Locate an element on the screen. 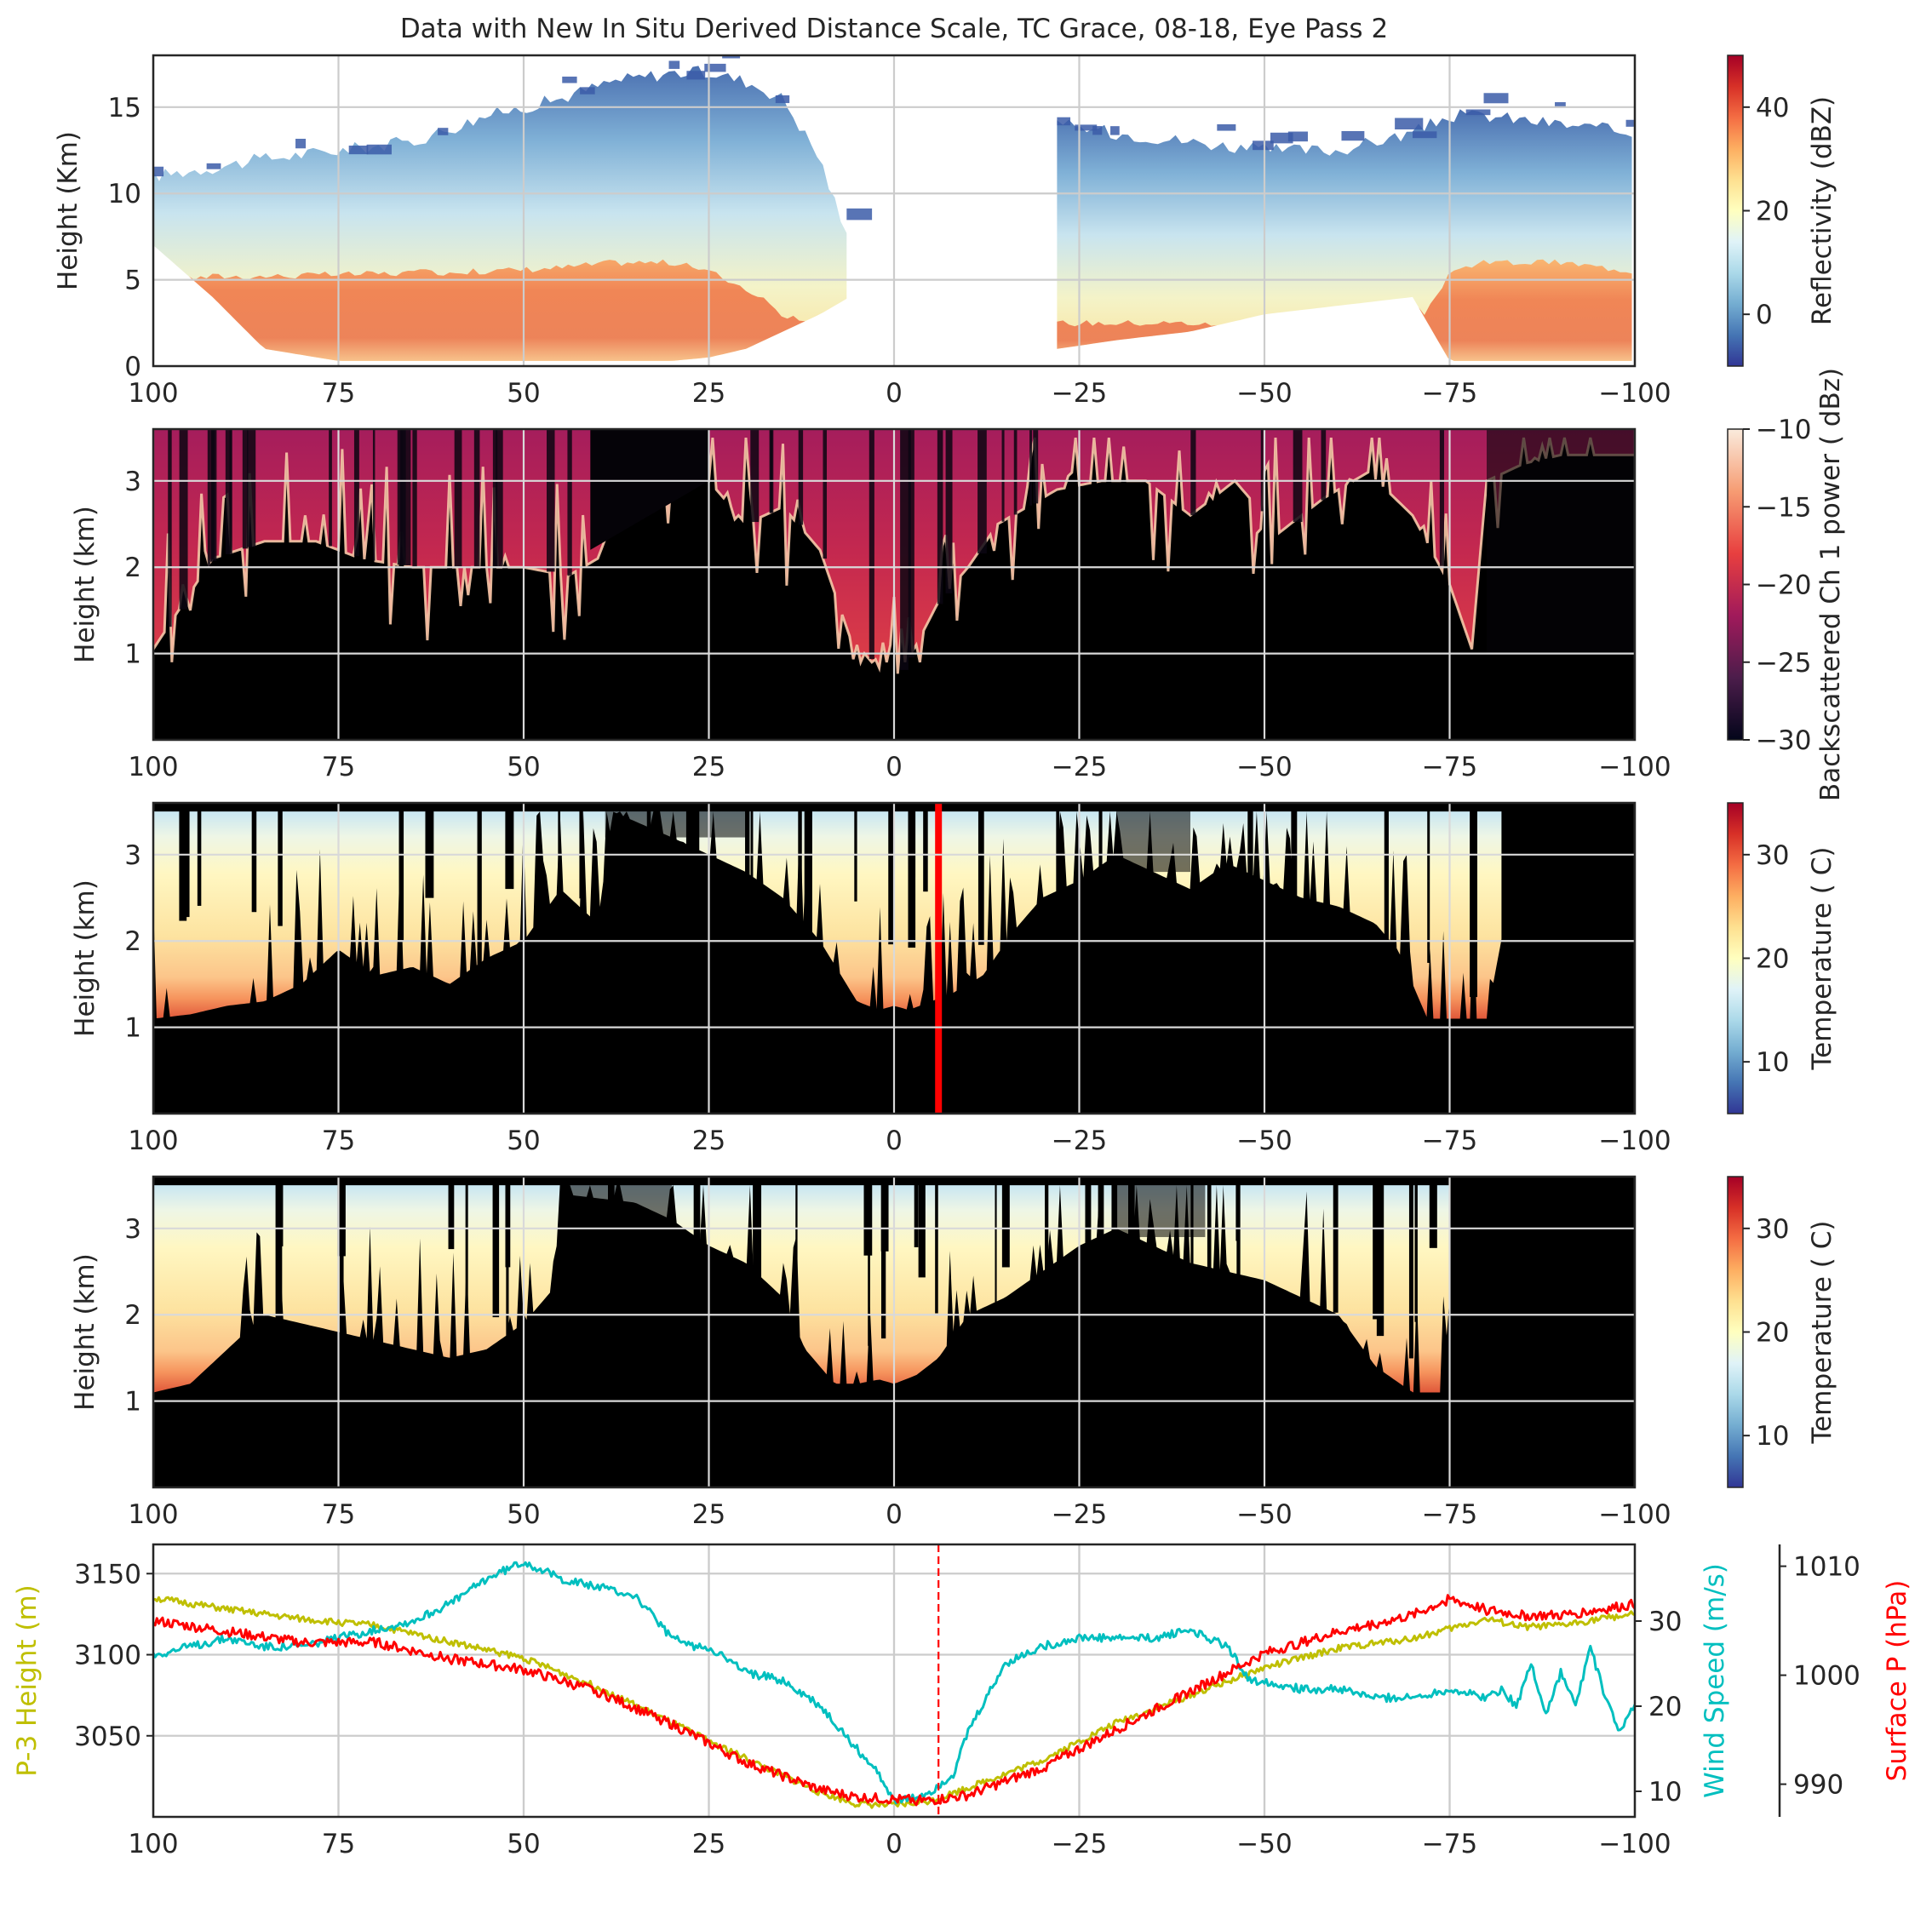 This screenshot has height=1925, width=1932. x-tick-label: −25 is located at coordinates (1079, 1514).